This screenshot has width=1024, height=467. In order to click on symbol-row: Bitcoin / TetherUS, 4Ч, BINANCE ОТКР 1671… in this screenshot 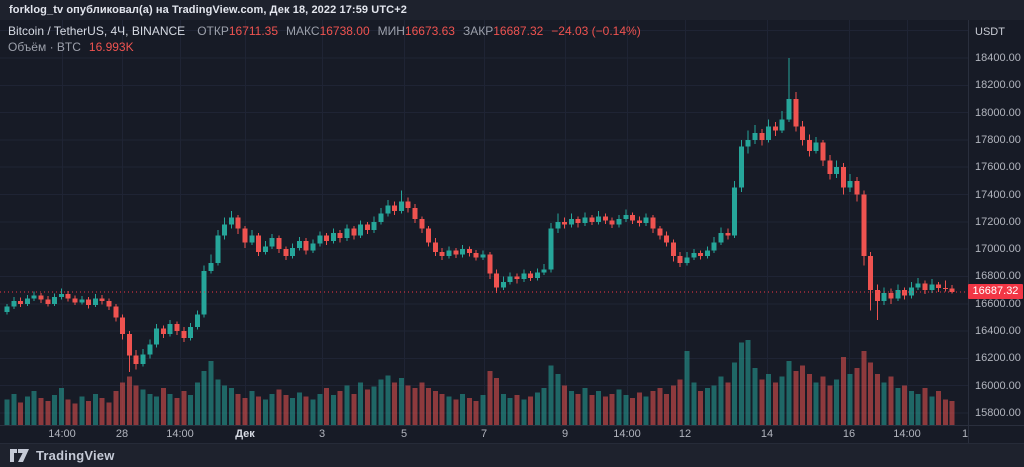, I will do `click(324, 31)`.